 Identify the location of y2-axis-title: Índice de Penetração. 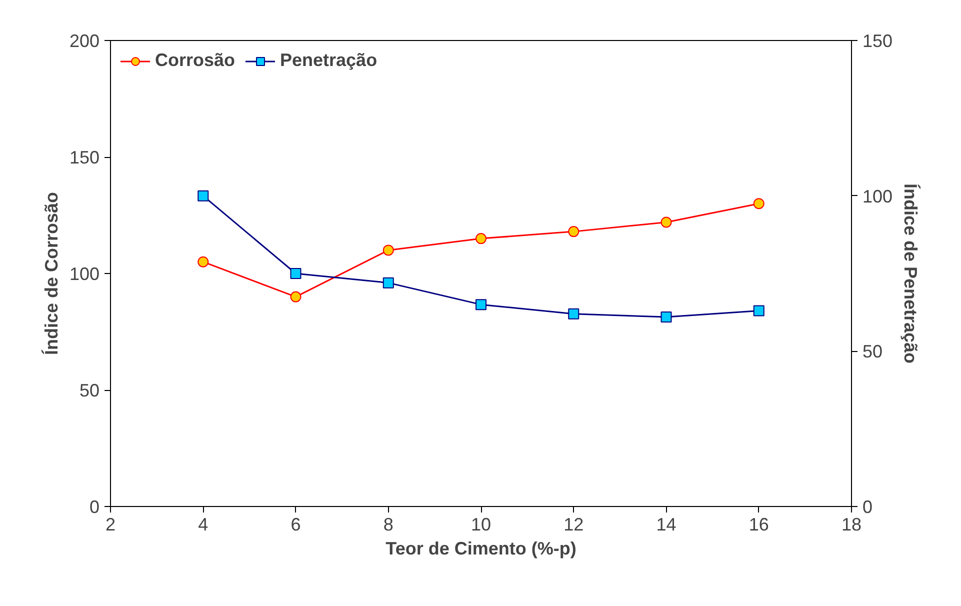
(910, 273).